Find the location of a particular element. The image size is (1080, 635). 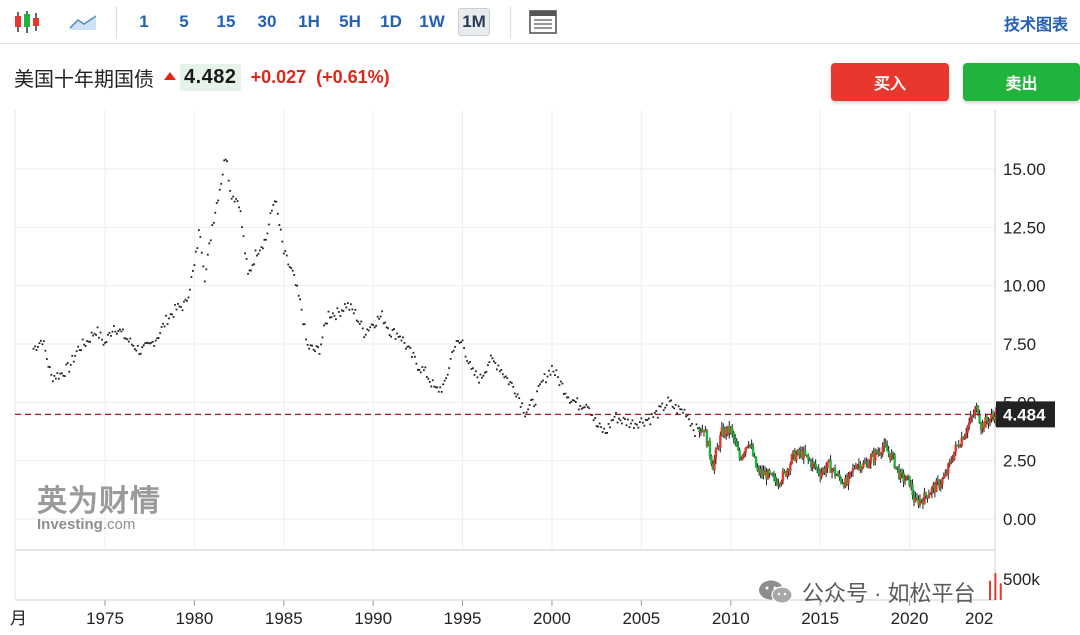

interval-1: 1 is located at coordinates (144, 21).